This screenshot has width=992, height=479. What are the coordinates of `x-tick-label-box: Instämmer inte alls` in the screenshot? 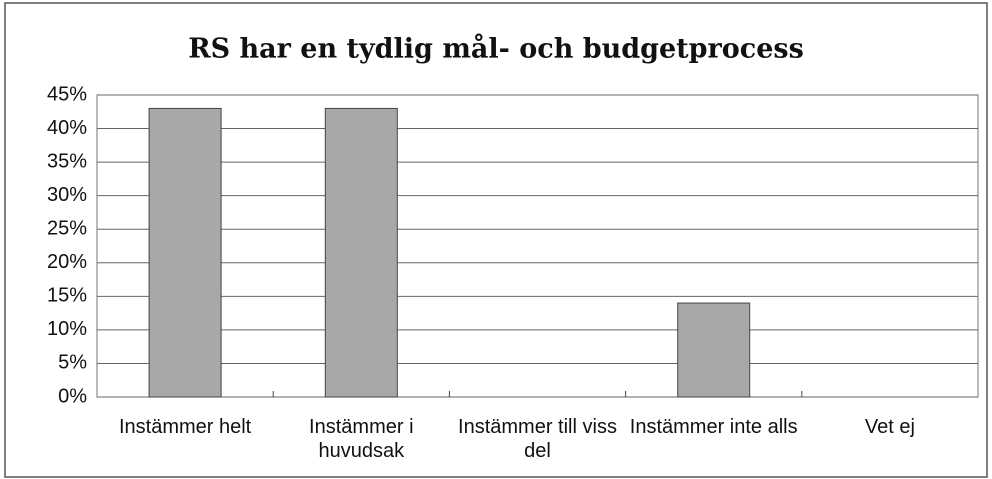 It's located at (713, 427).